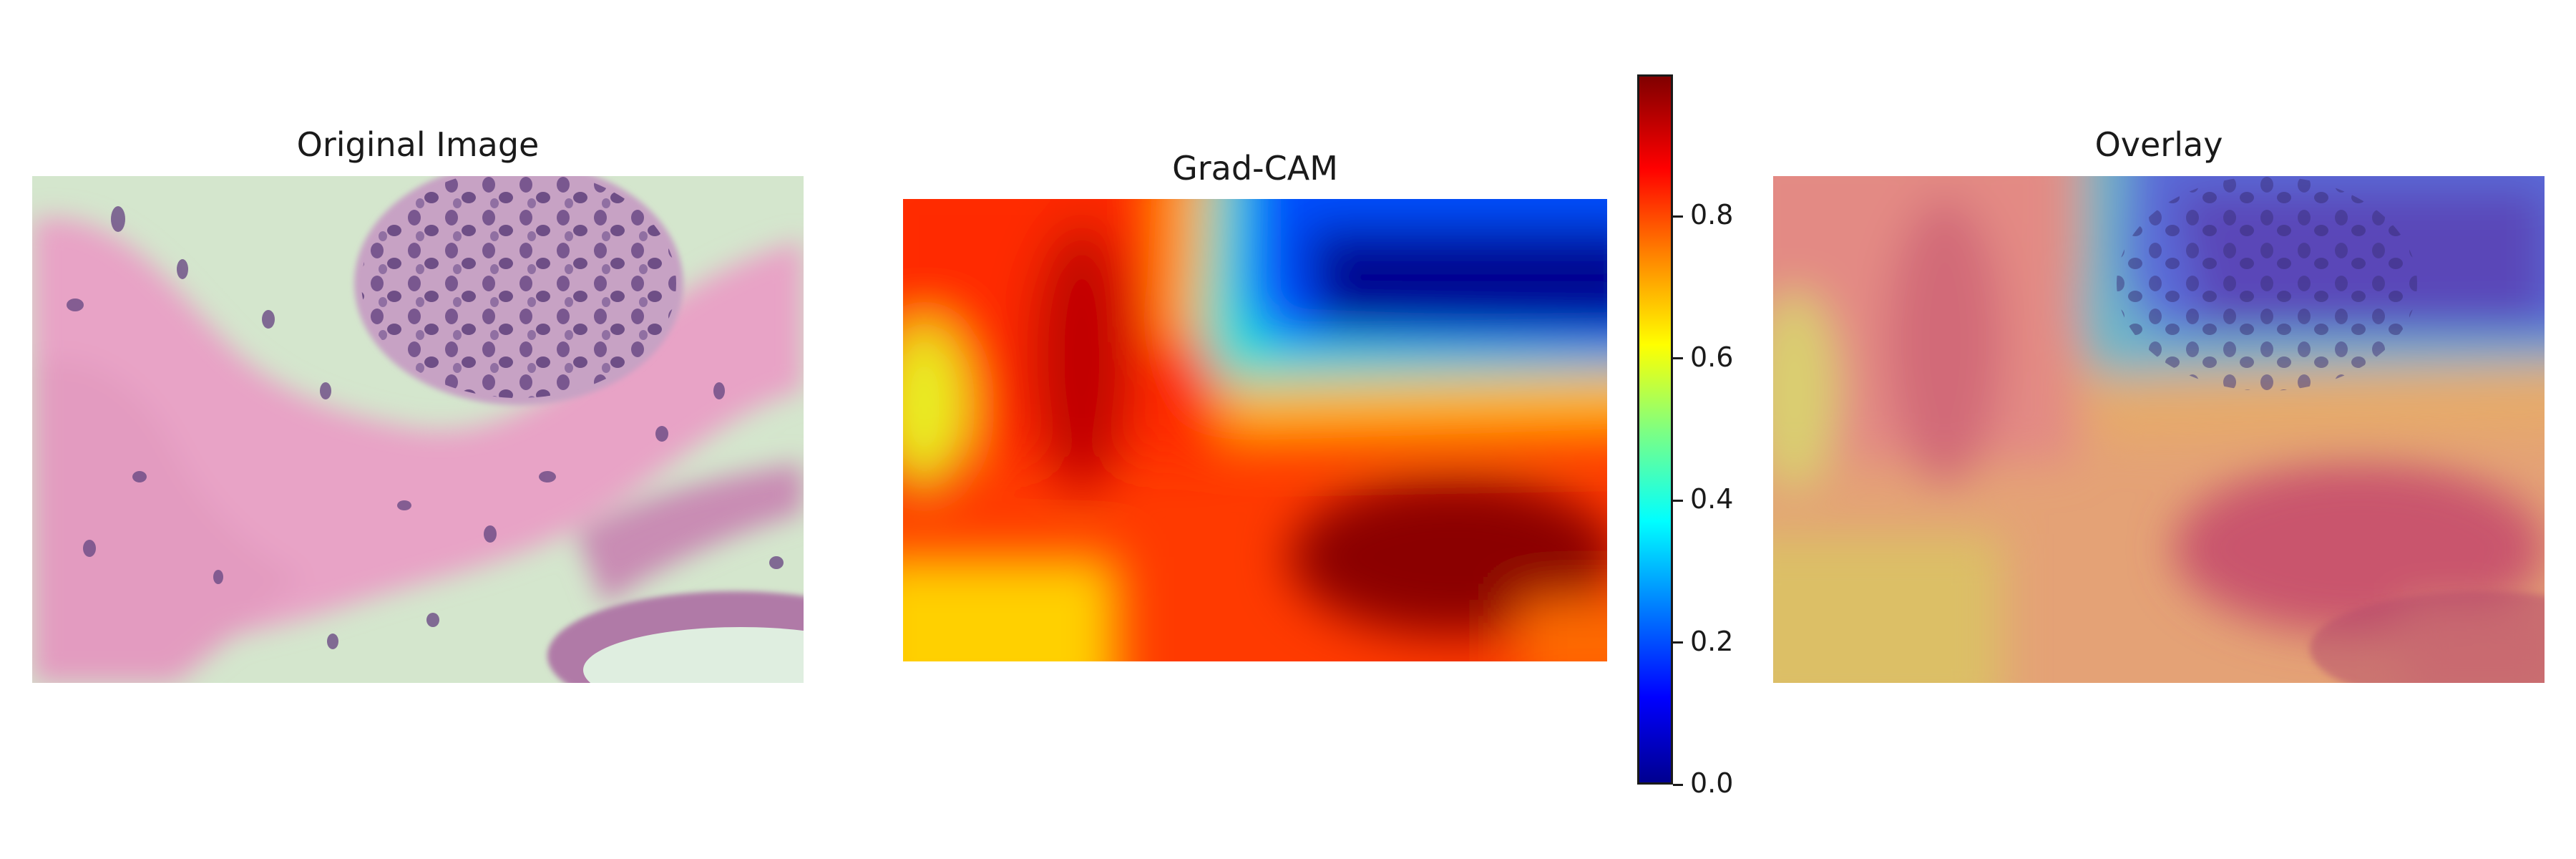 The image size is (2576, 859). I want to click on colorbar-tick-label: 0.6, so click(1712, 357).